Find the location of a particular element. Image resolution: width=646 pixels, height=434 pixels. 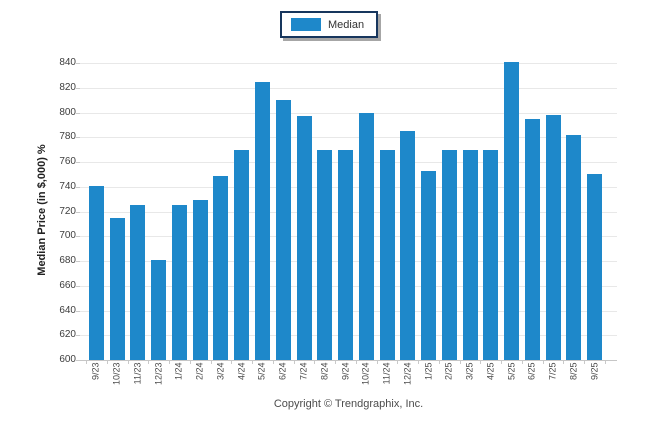

chart-bar-1/25 is located at coordinates (429, 265).